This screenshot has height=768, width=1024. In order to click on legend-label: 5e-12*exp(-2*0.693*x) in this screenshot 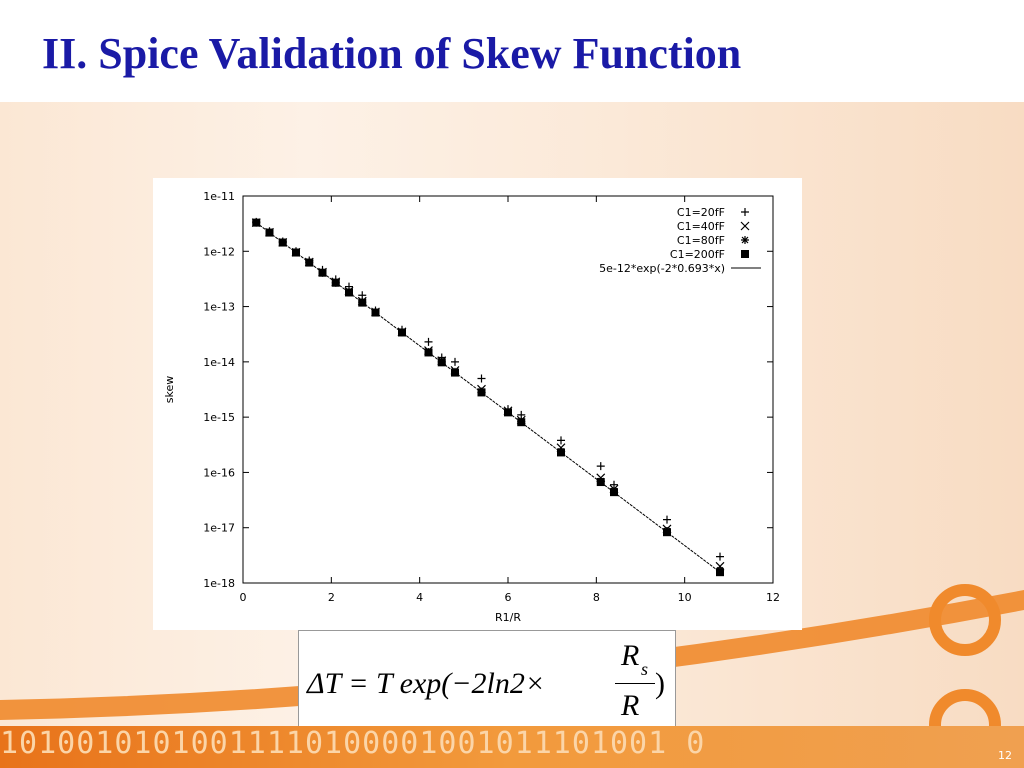, I will do `click(662, 268)`.